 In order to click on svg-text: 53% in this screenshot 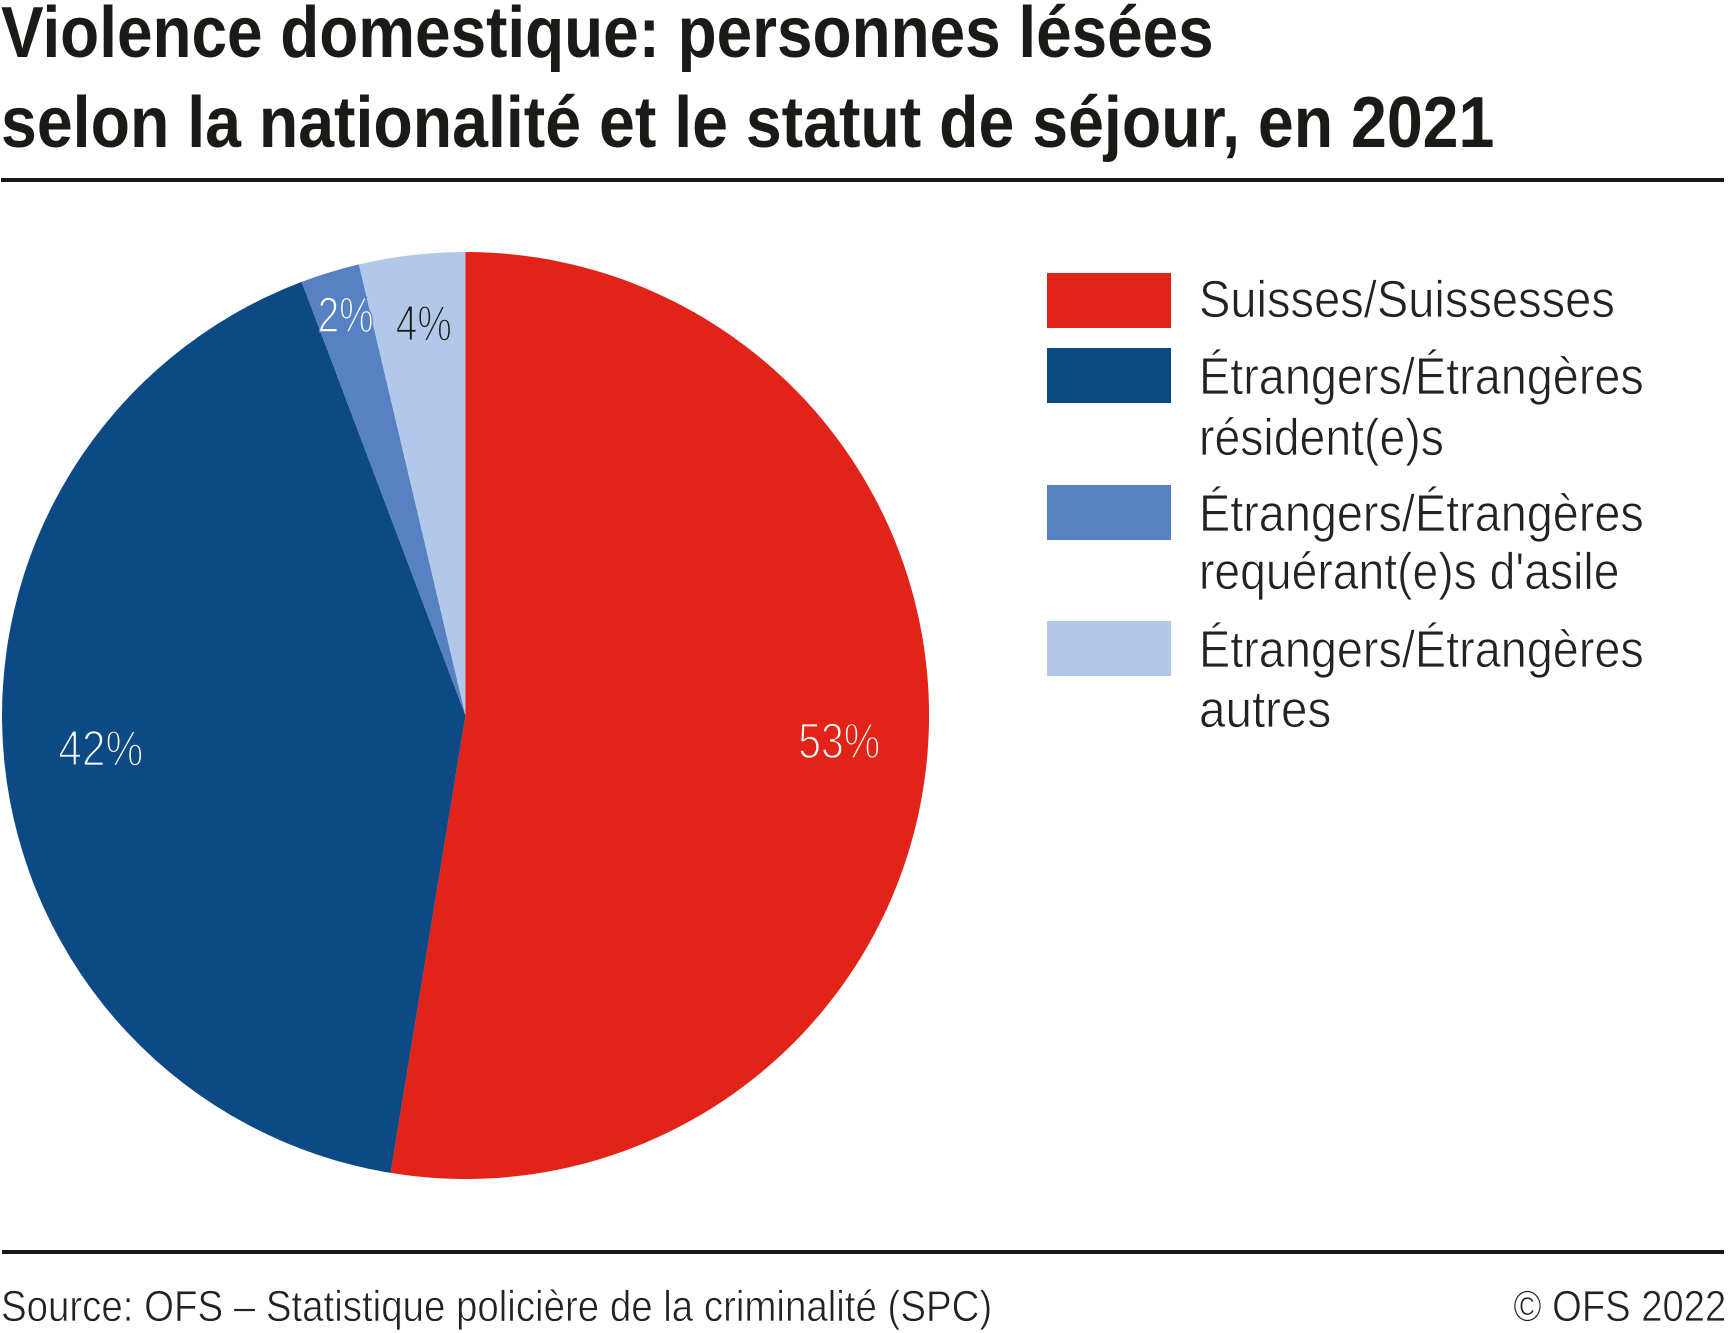, I will do `click(839, 740)`.